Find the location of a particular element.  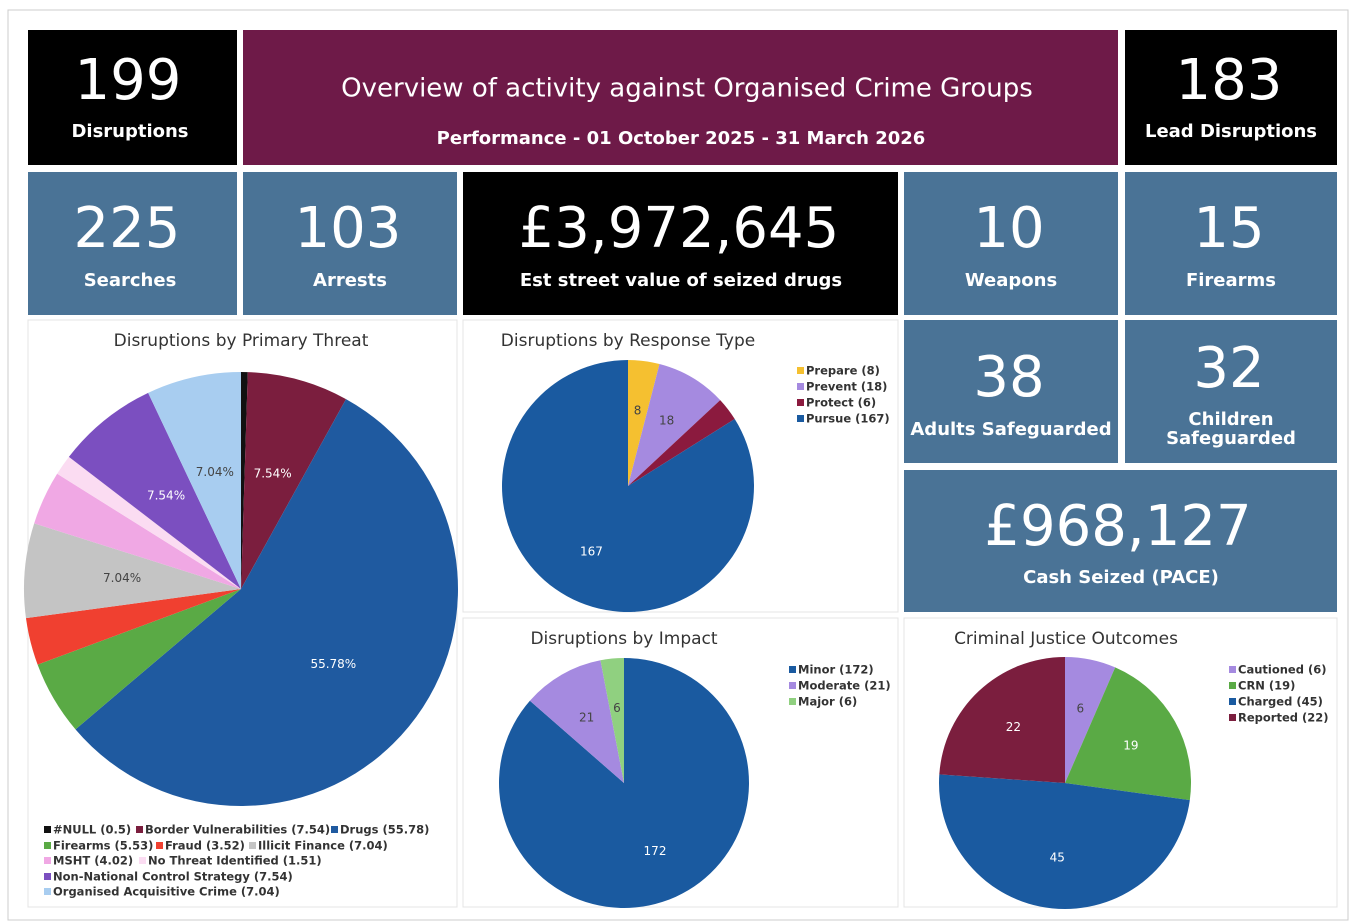

legend-entry: Prepare (8) is located at coordinates (843, 371).